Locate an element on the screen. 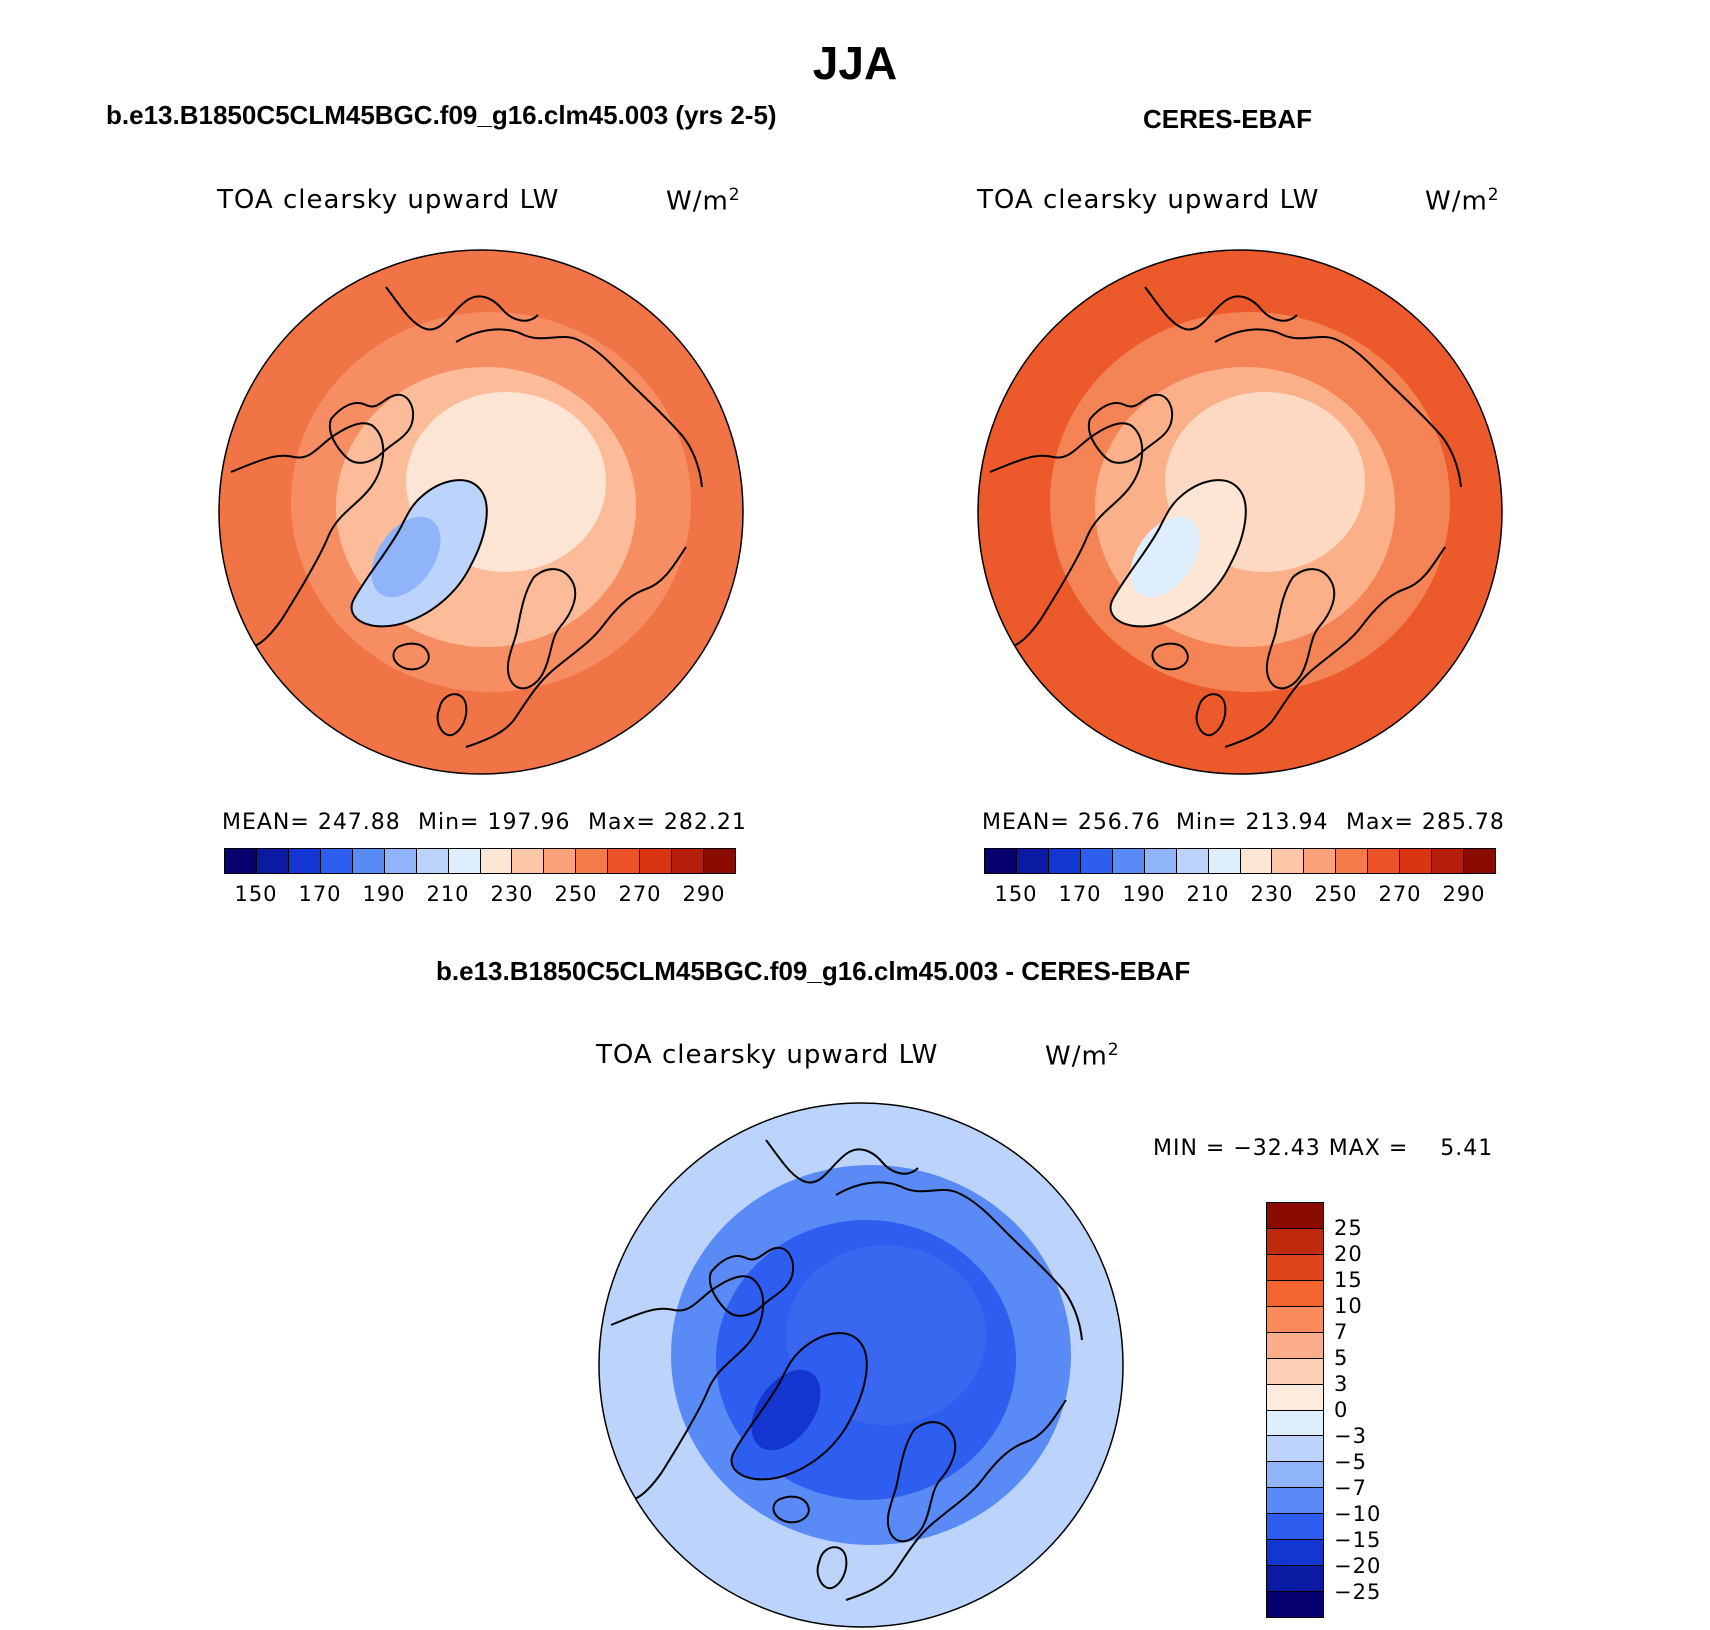 The image size is (1710, 1630). north-america-coastline is located at coordinates (1066, 535).